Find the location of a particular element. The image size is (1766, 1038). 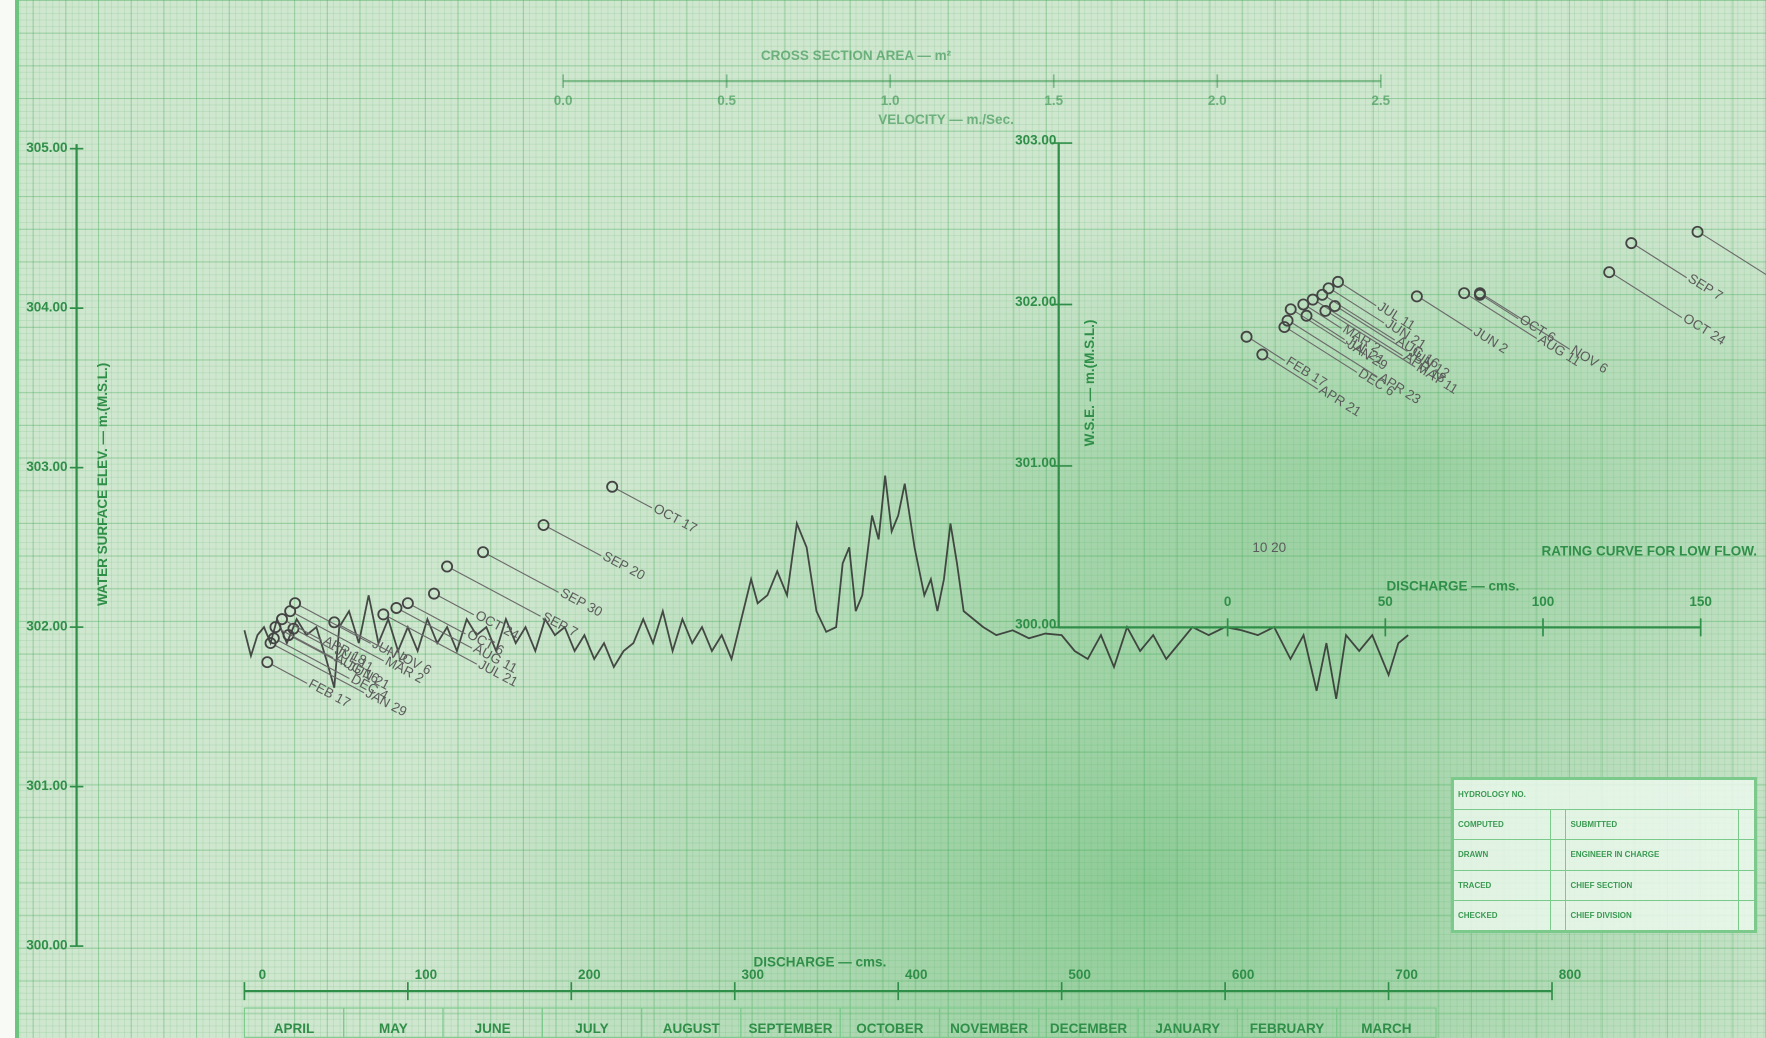

x-tick-label: 300 is located at coordinates (753, 974).